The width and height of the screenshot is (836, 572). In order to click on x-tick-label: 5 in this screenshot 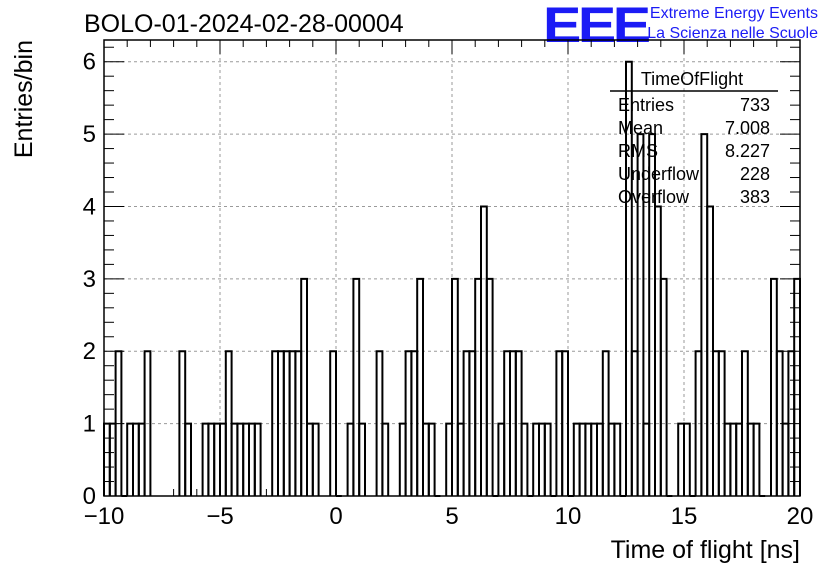, I will do `click(451, 516)`.